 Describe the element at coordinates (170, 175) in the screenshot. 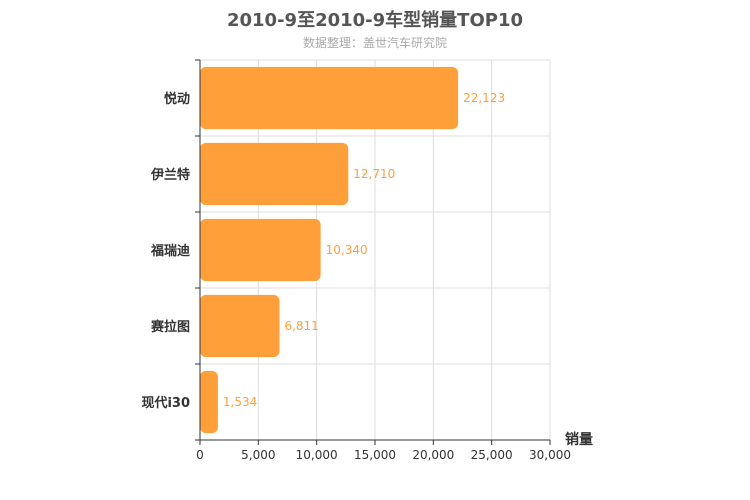

I see `category-label: 伊兰特` at that location.